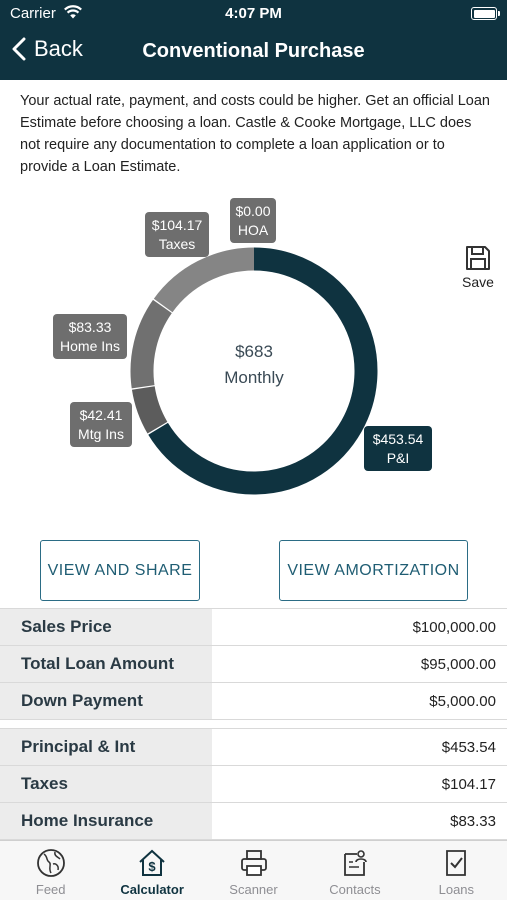  I want to click on carrier-label: Carrier, so click(33, 13).